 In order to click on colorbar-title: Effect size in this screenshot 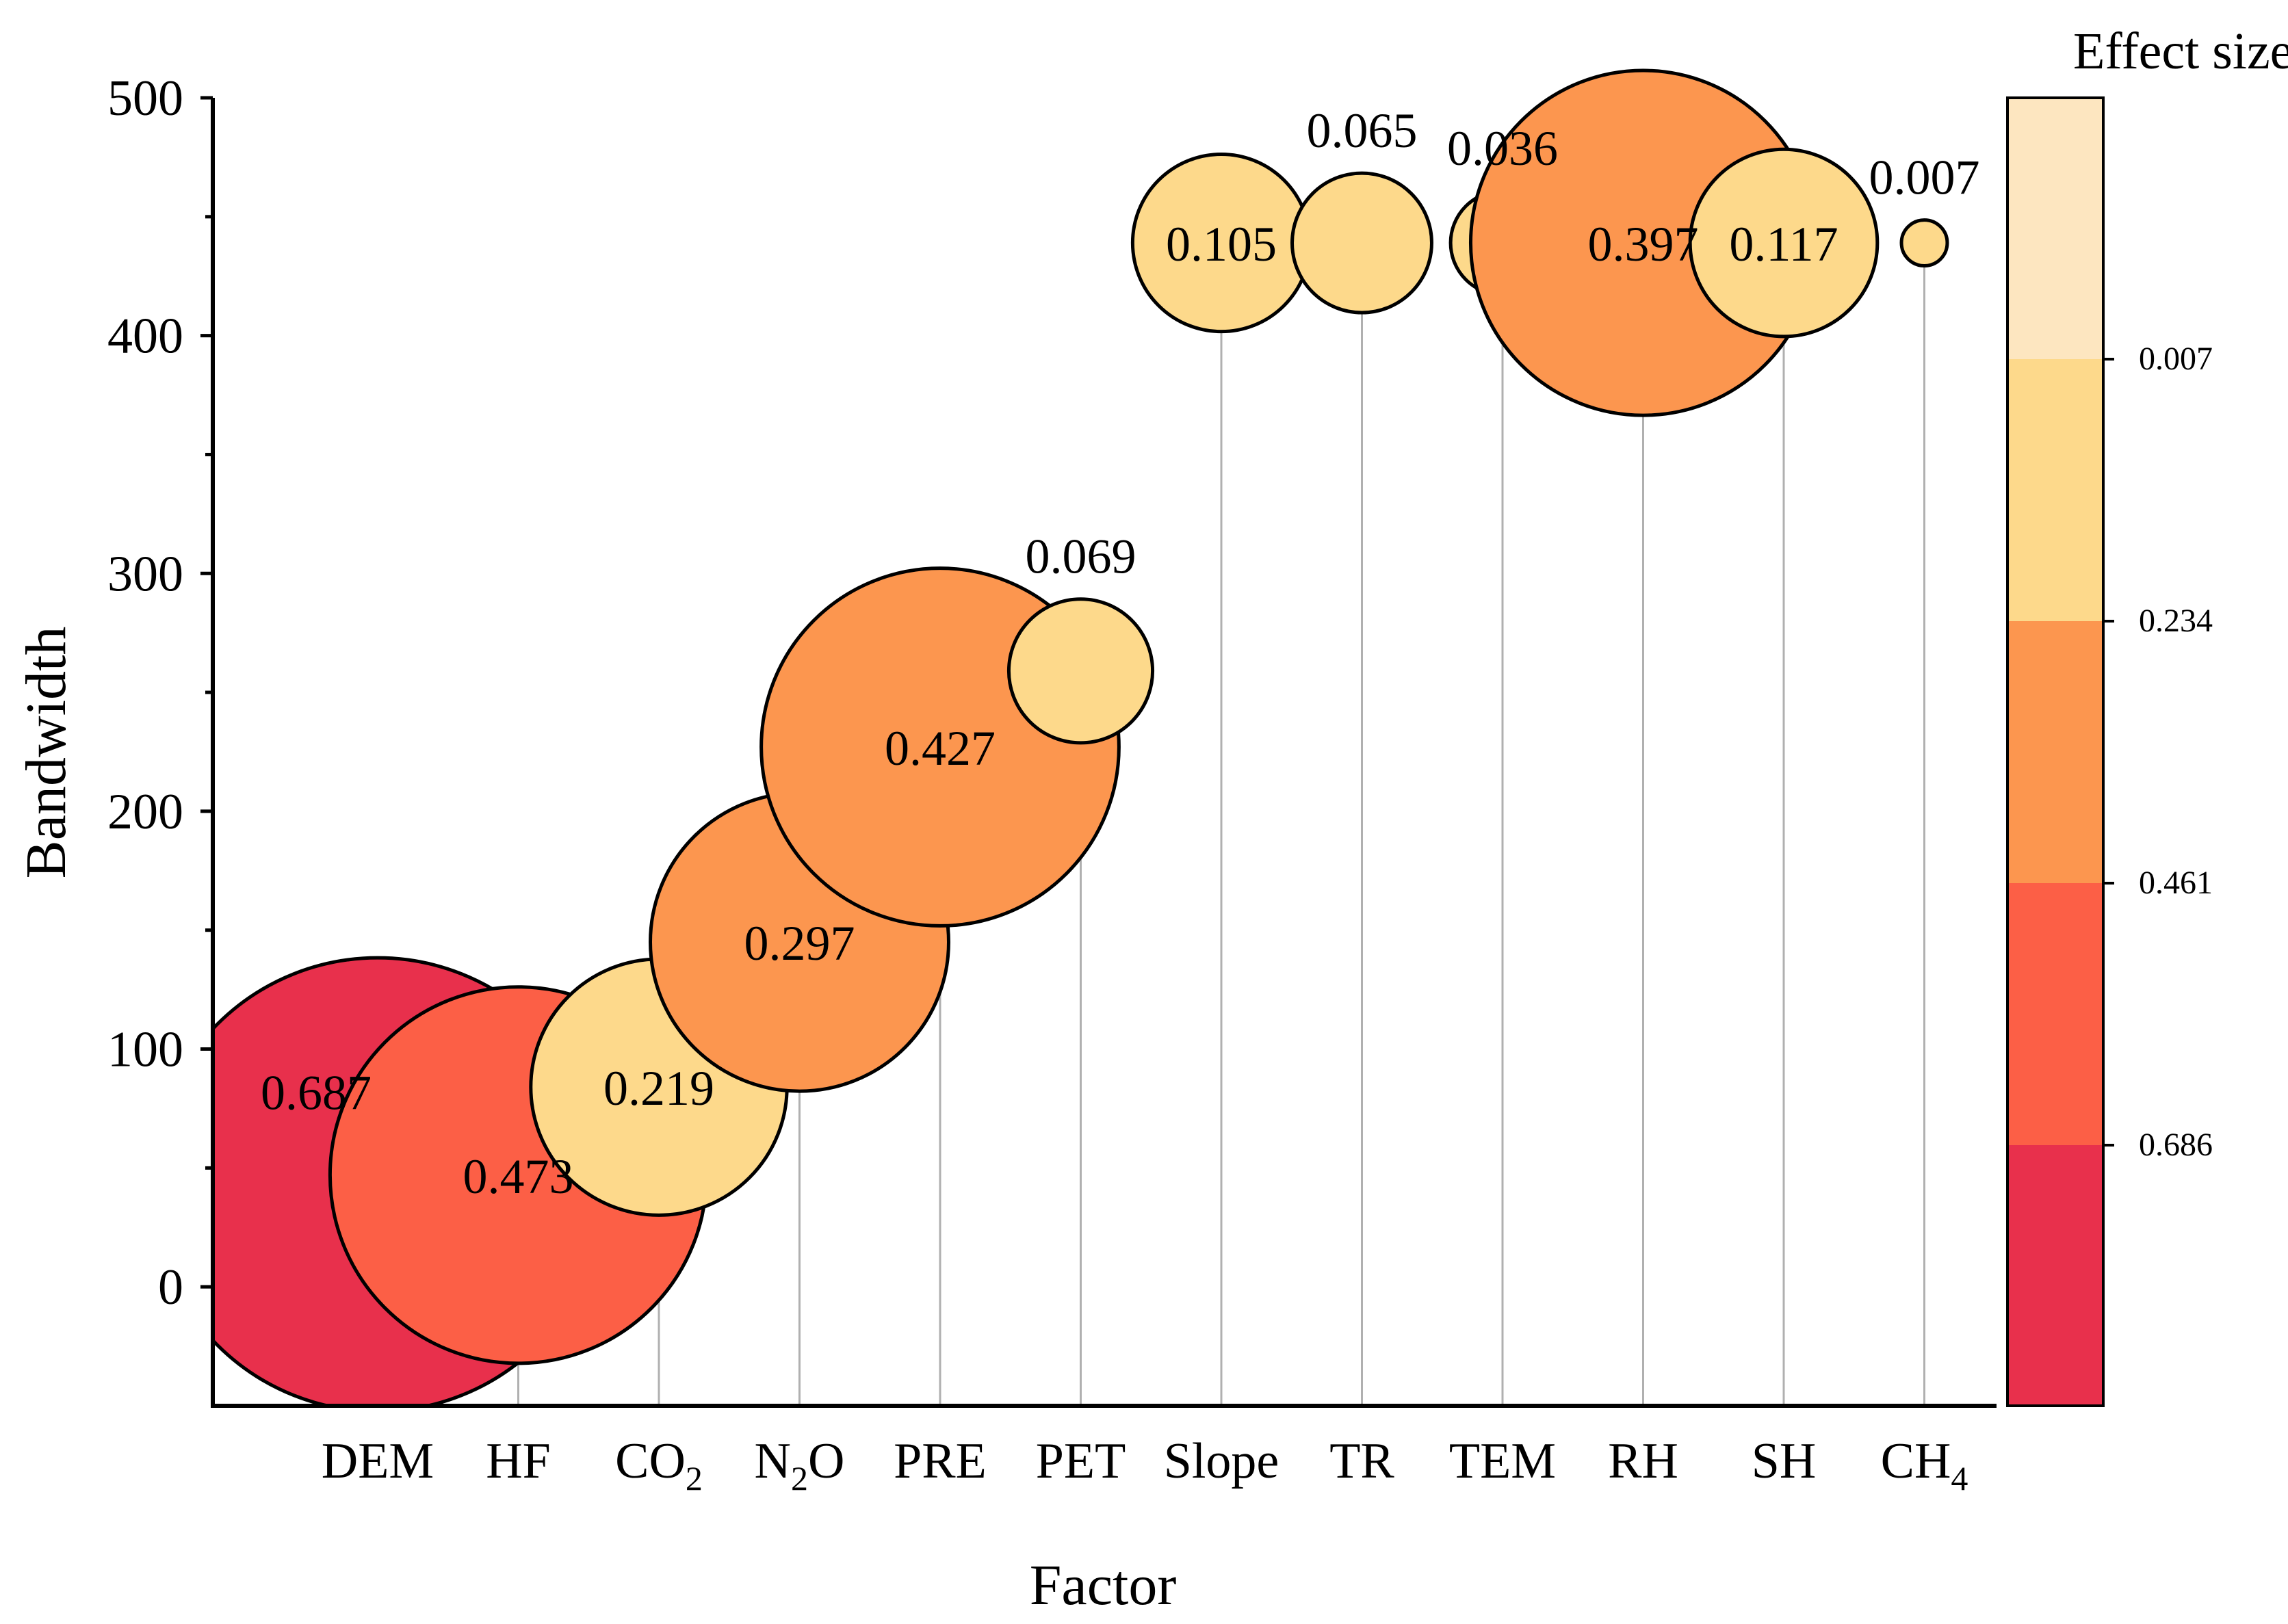, I will do `click(2180, 51)`.